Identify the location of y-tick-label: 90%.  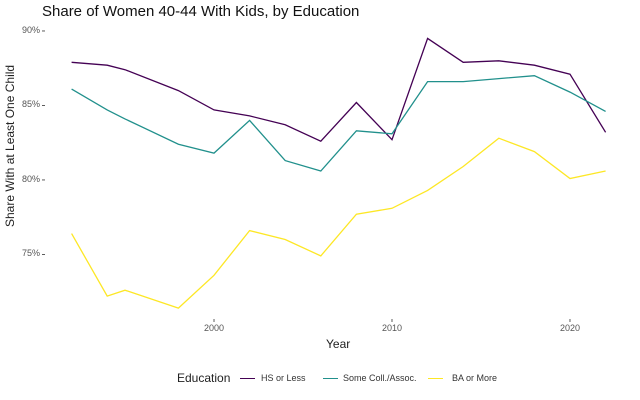
(30, 29).